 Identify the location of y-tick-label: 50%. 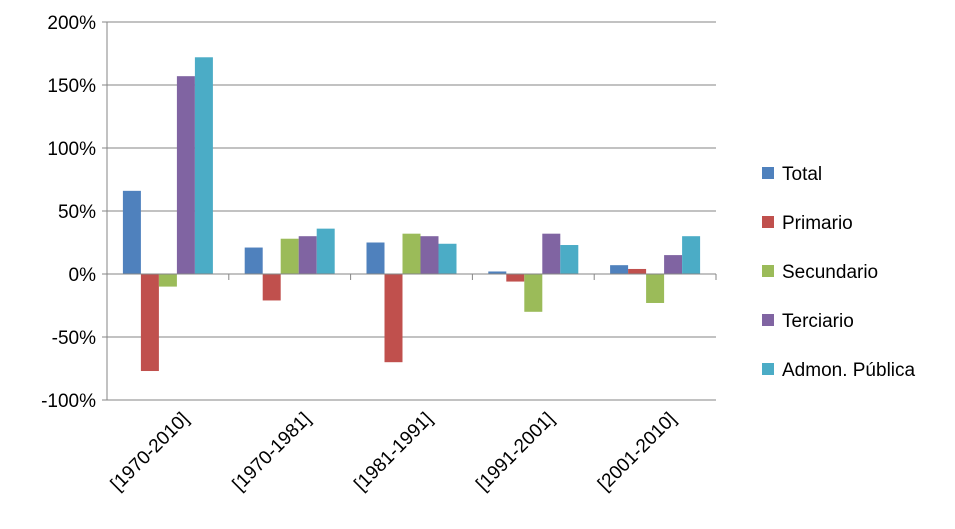
(77, 212).